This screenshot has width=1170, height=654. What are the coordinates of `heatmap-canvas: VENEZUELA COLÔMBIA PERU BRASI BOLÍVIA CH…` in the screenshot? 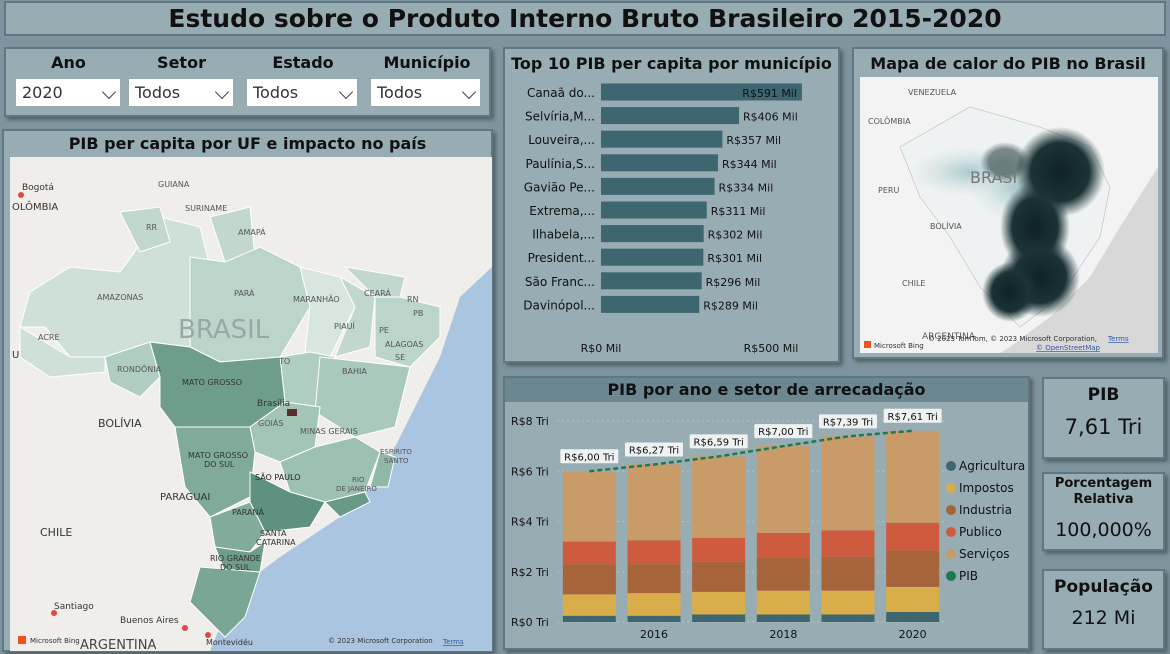 It's located at (1009, 215).